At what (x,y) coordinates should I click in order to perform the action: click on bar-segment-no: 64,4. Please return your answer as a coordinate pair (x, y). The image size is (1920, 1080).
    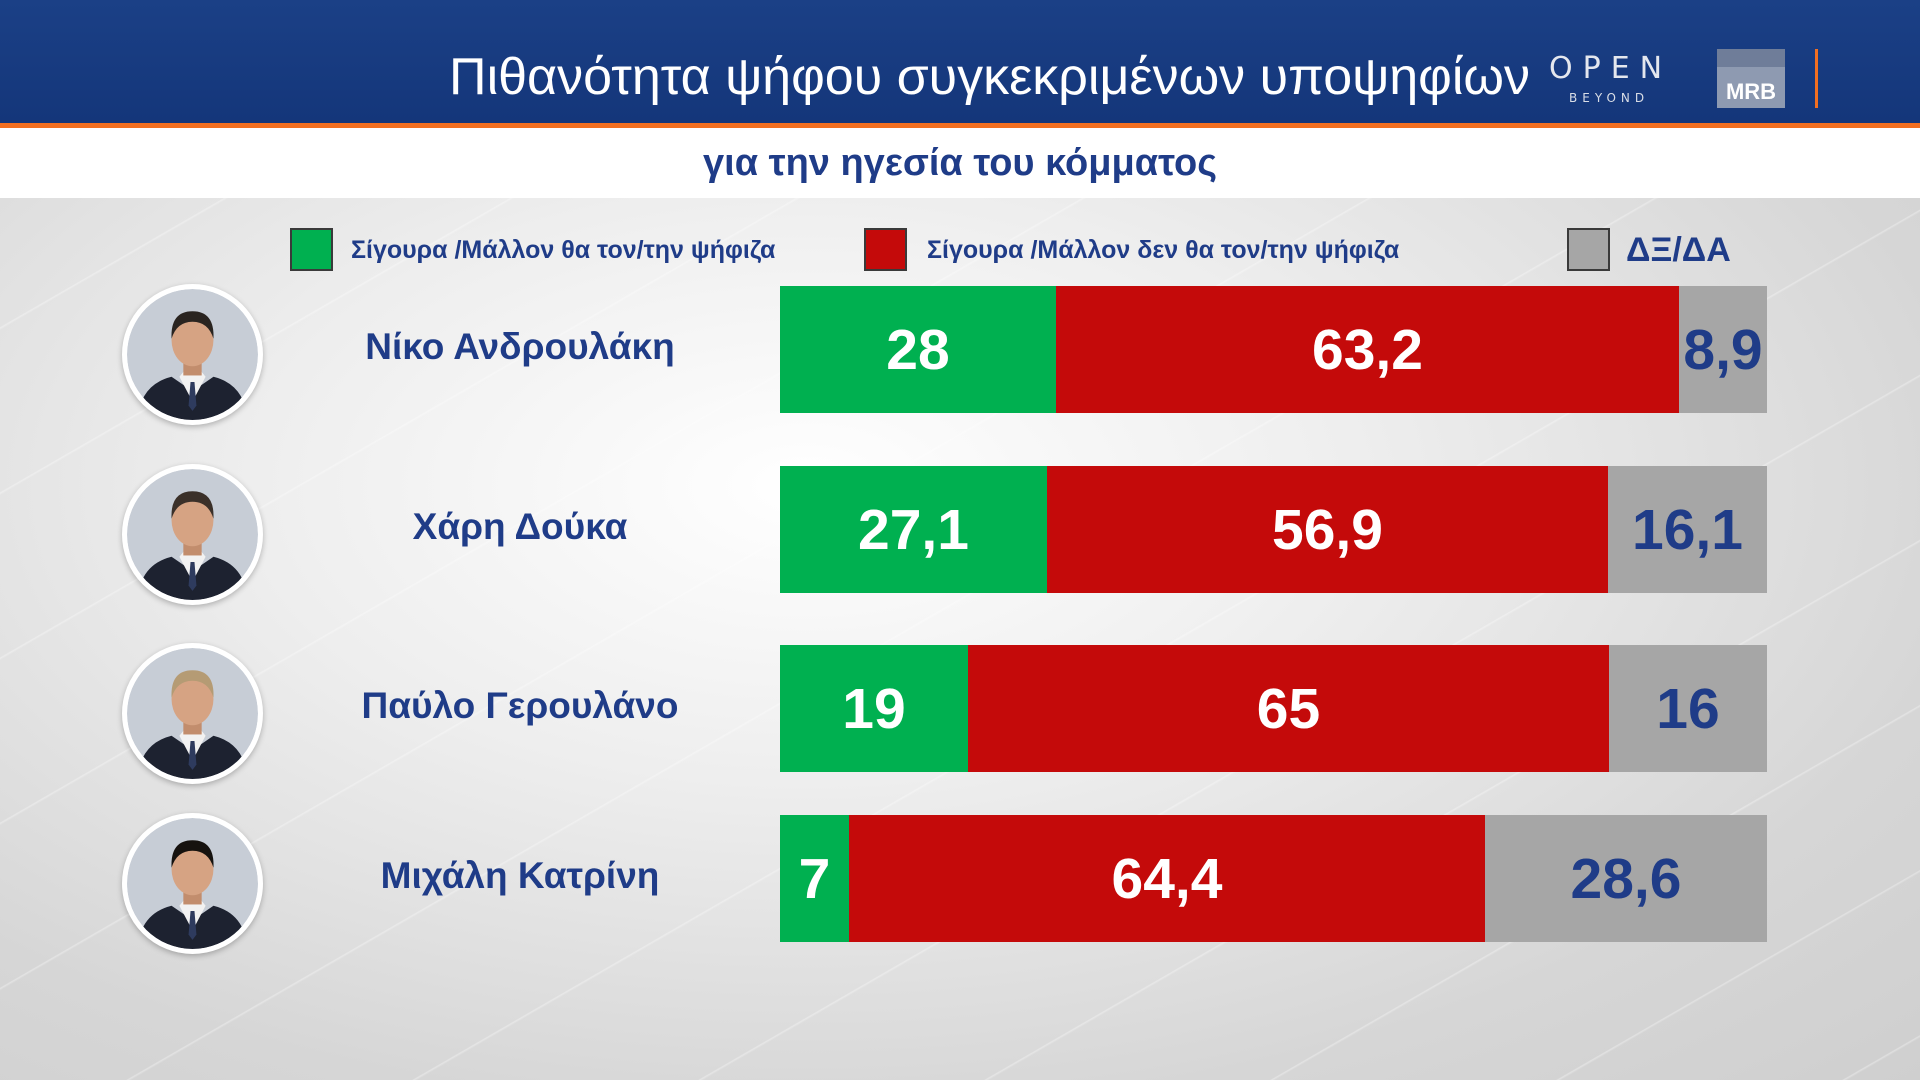
    Looking at the image, I should click on (1167, 878).